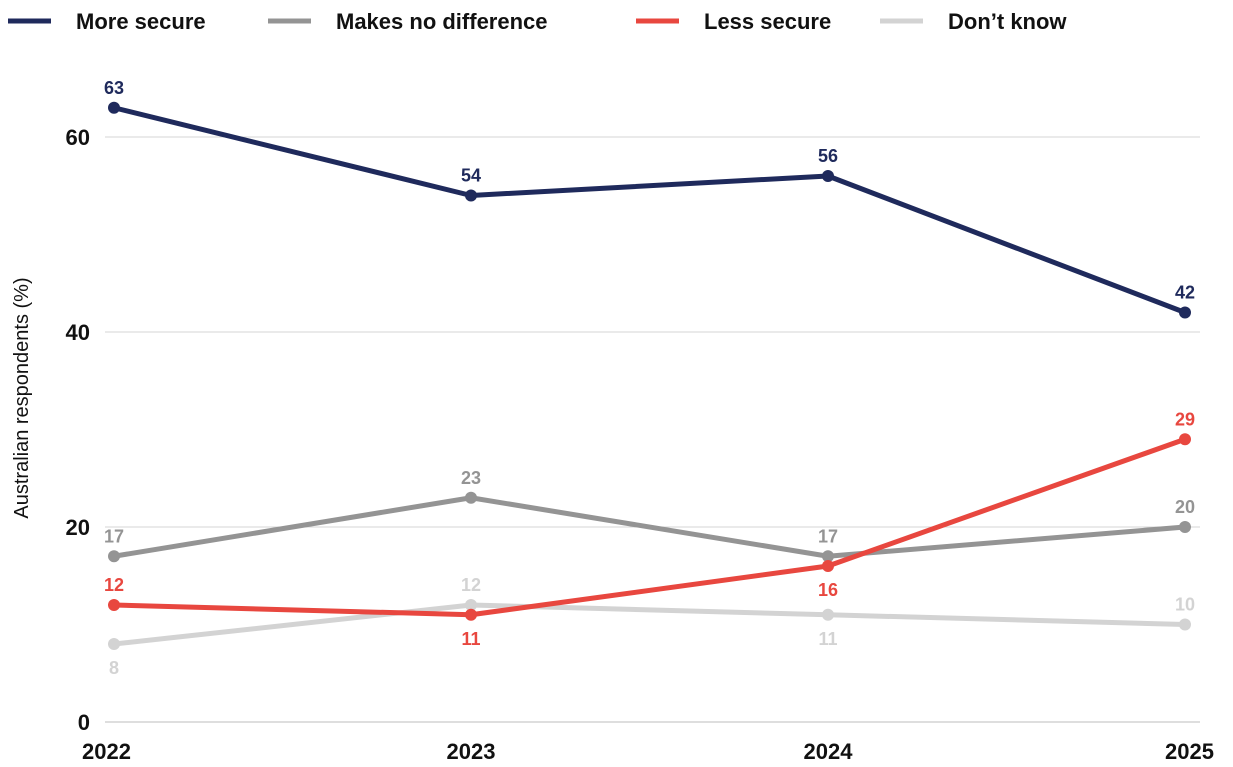  What do you see at coordinates (22, 397) in the screenshot?
I see `y-axis-title: Australian respondents (%)` at bounding box center [22, 397].